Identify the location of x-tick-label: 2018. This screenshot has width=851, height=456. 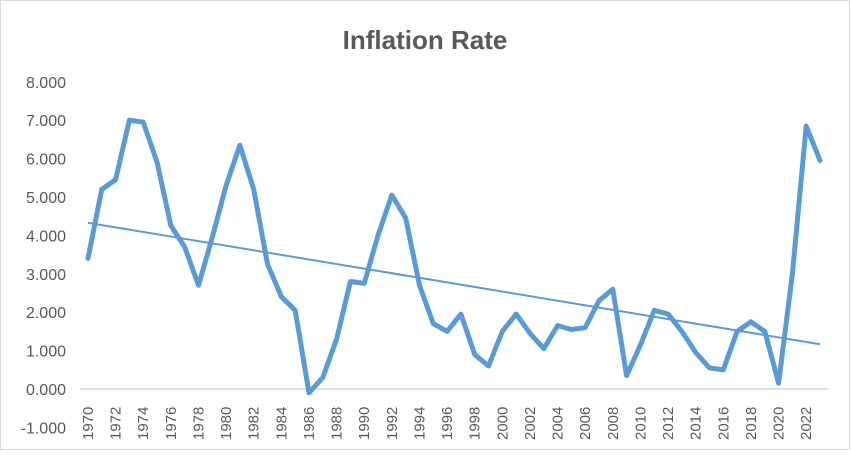
(751, 423).